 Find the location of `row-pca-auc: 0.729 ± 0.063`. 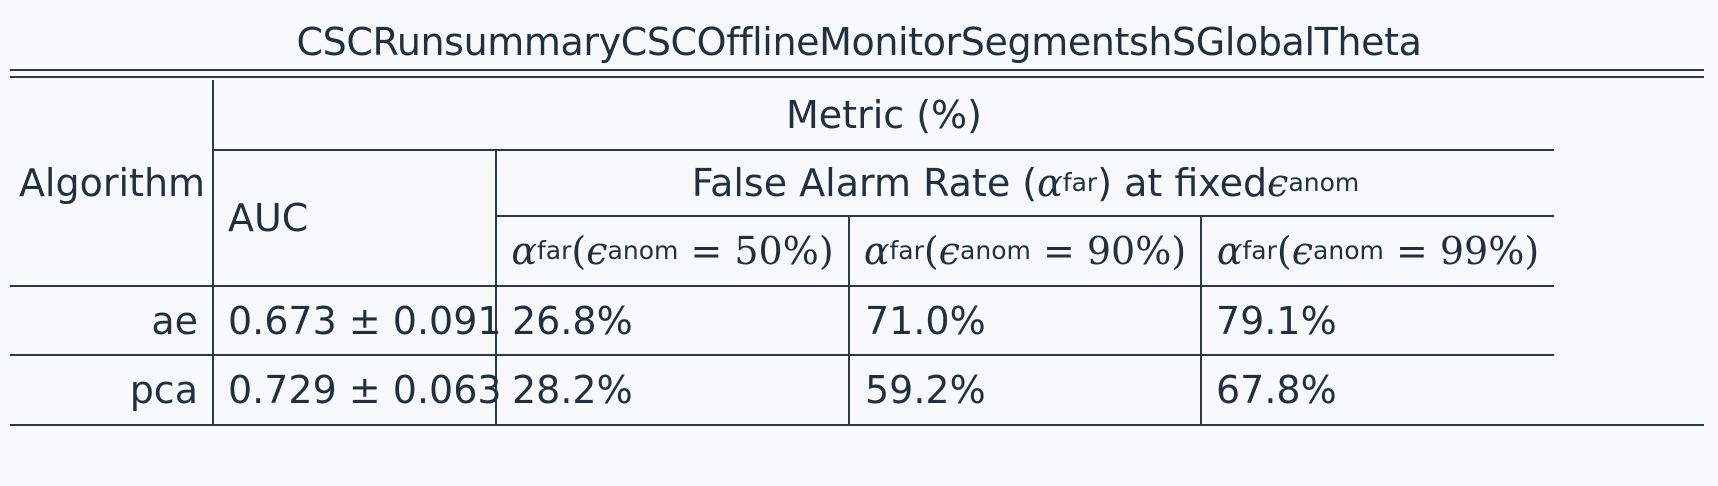

row-pca-auc: 0.729 ± 0.063 is located at coordinates (365, 390).